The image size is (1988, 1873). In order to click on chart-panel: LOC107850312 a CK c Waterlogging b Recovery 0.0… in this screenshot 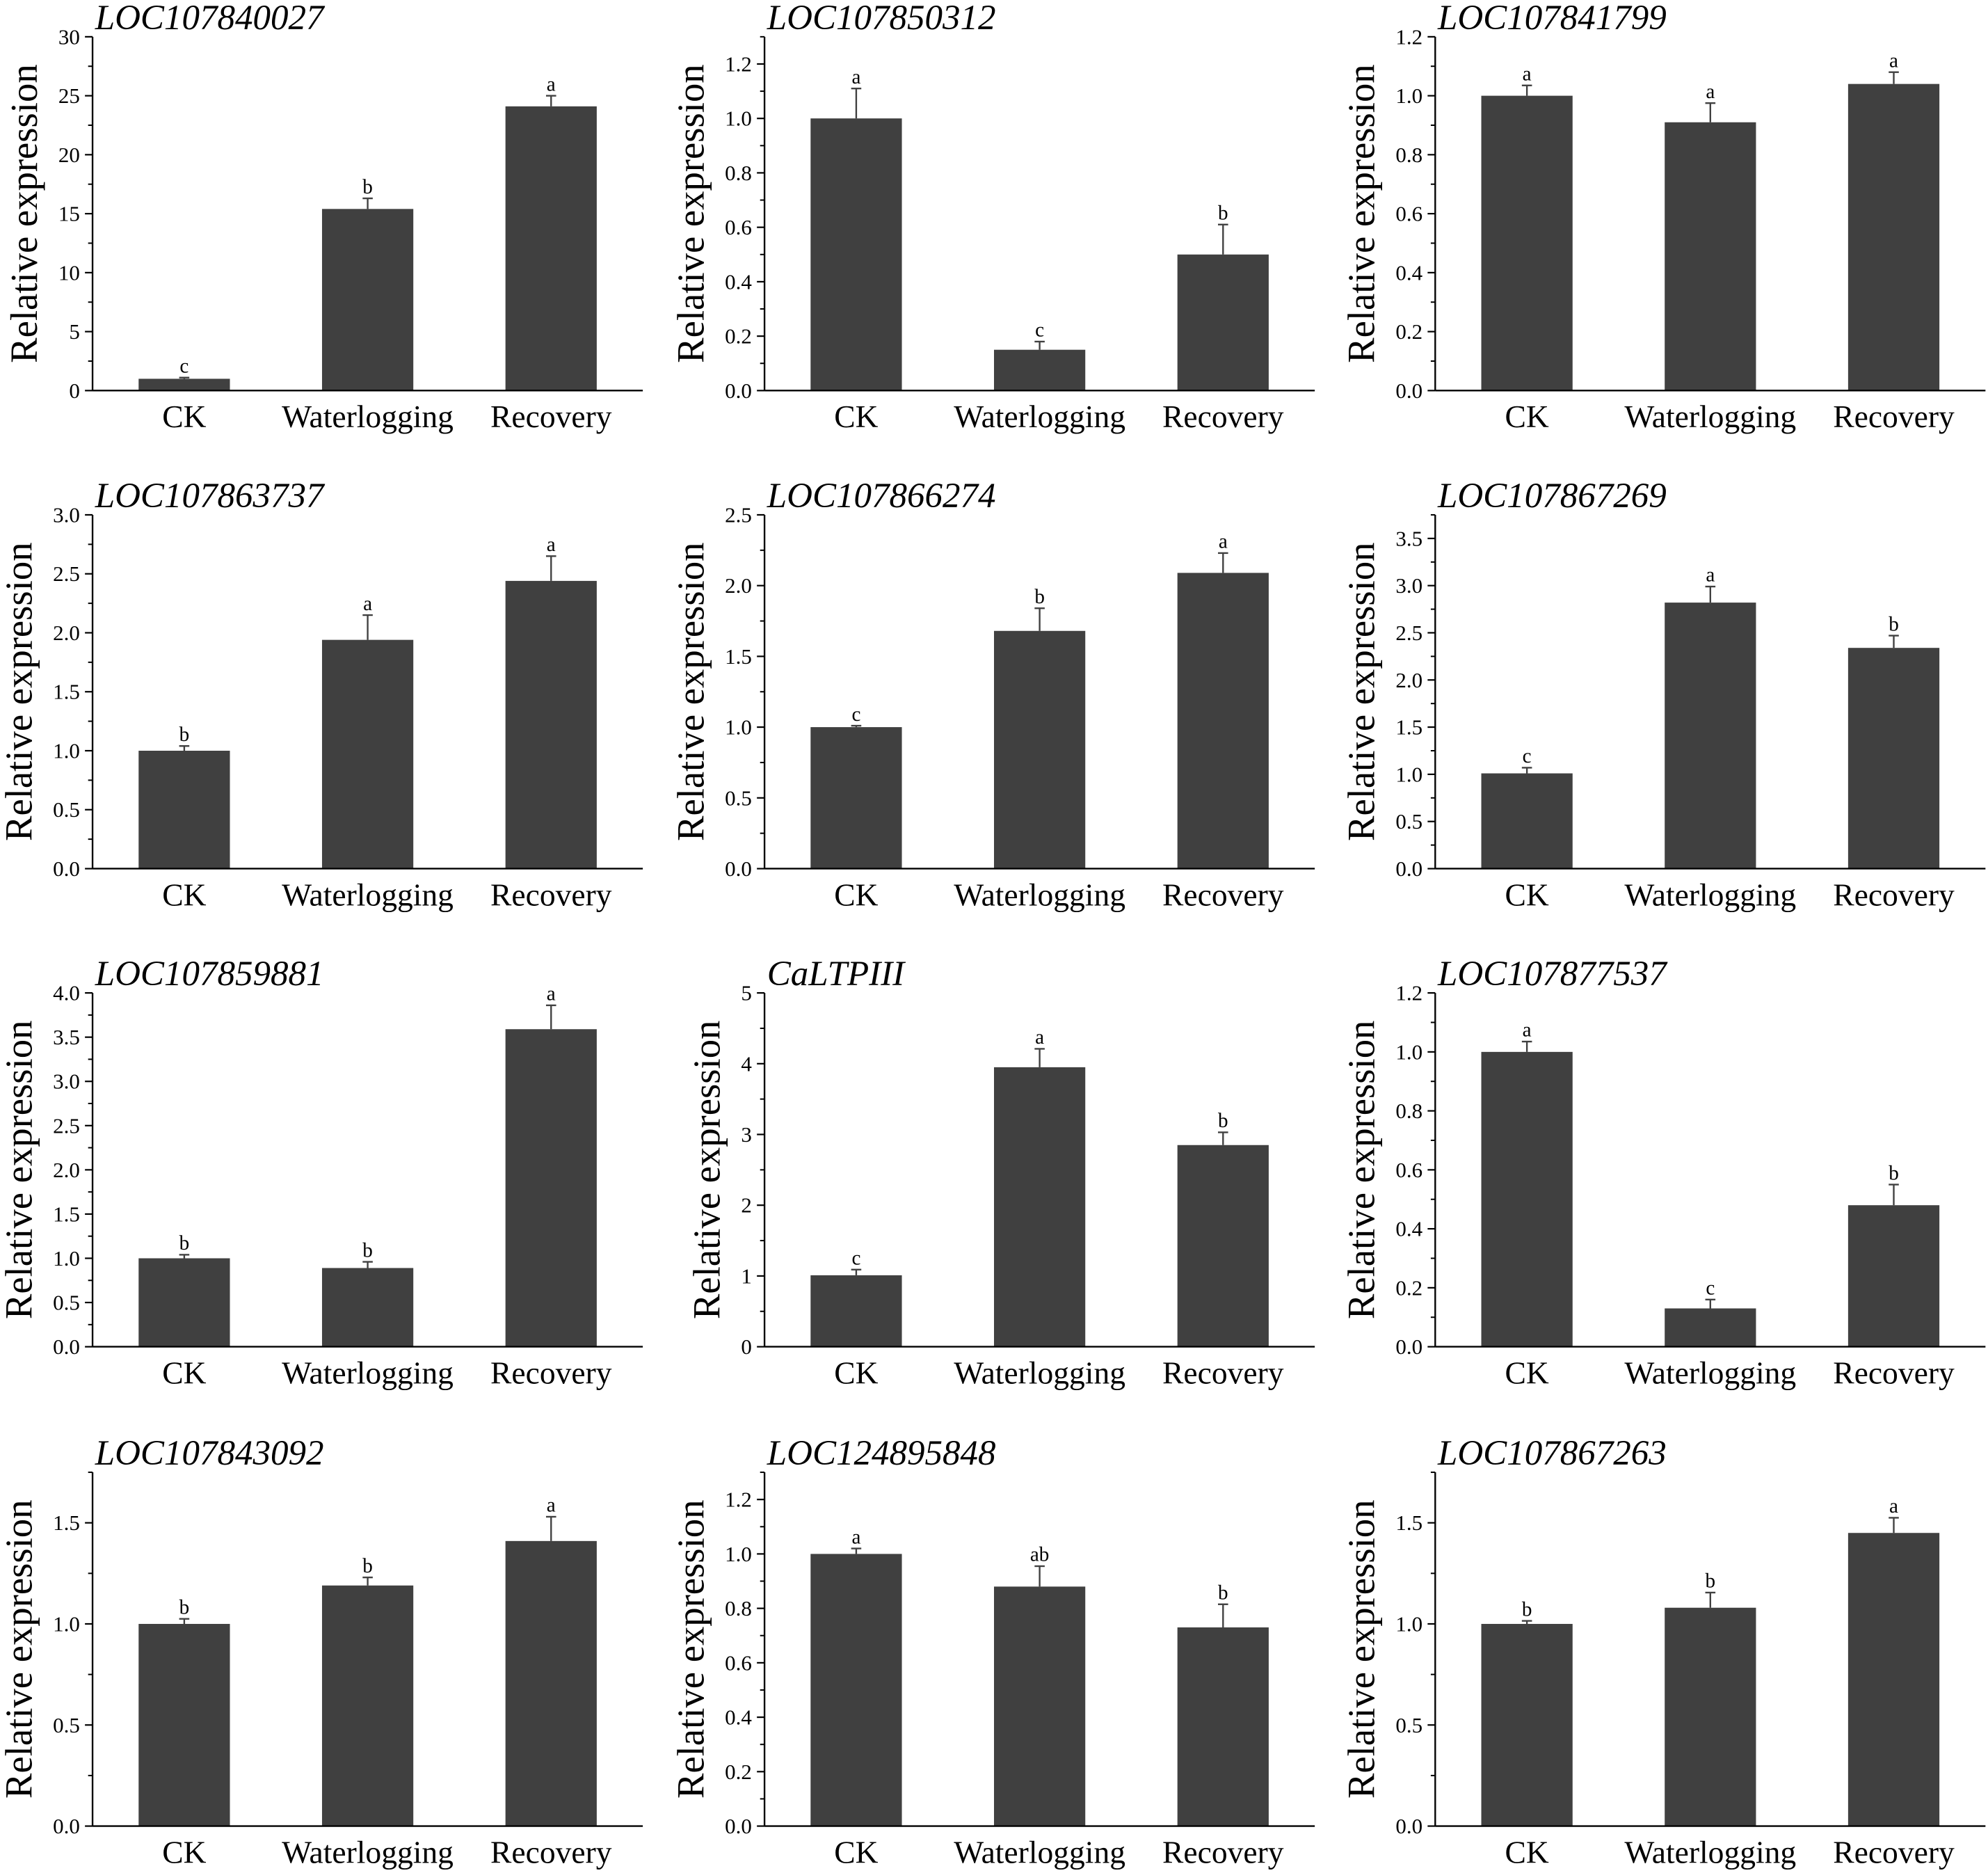, I will do `click(992, 217)`.